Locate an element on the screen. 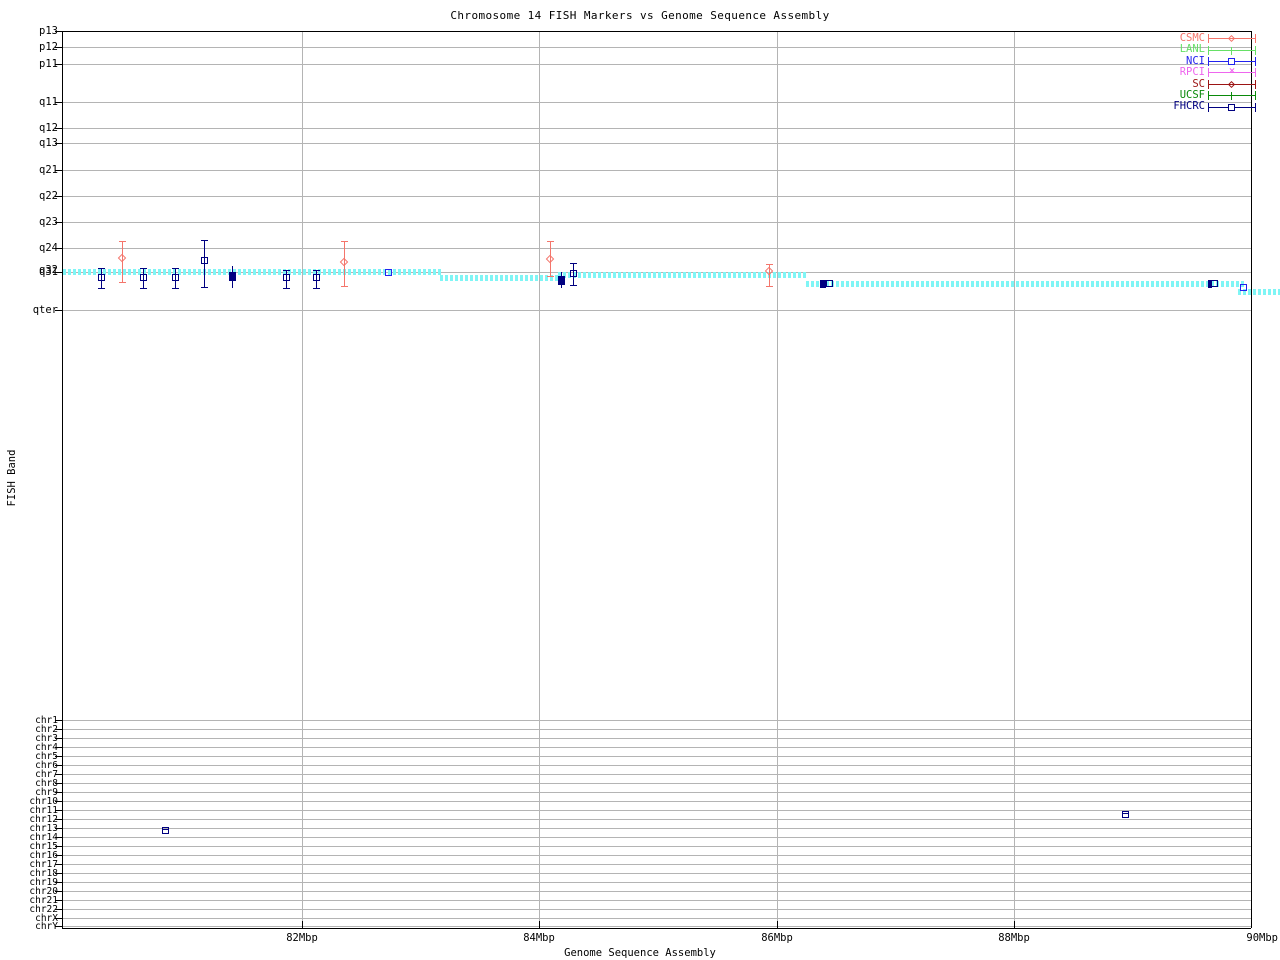 Image resolution: width=1280 pixels, height=960 pixels. marker-fhcrc-12a is located at coordinates (1210, 284).